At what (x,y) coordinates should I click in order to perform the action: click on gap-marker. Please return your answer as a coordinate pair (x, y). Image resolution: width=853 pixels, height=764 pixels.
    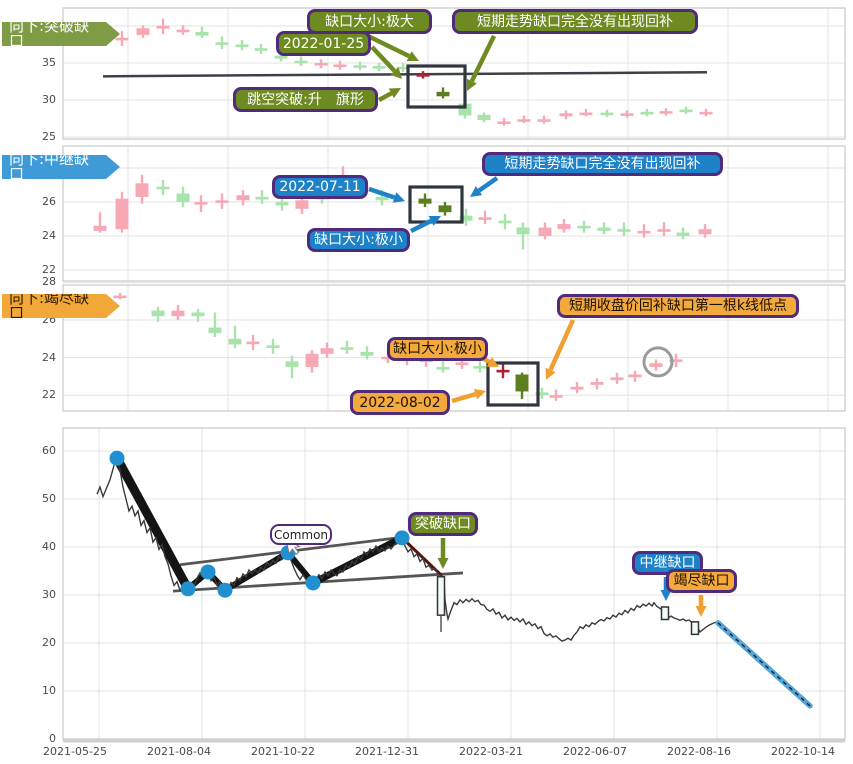
    Looking at the image, I should click on (441, 604).